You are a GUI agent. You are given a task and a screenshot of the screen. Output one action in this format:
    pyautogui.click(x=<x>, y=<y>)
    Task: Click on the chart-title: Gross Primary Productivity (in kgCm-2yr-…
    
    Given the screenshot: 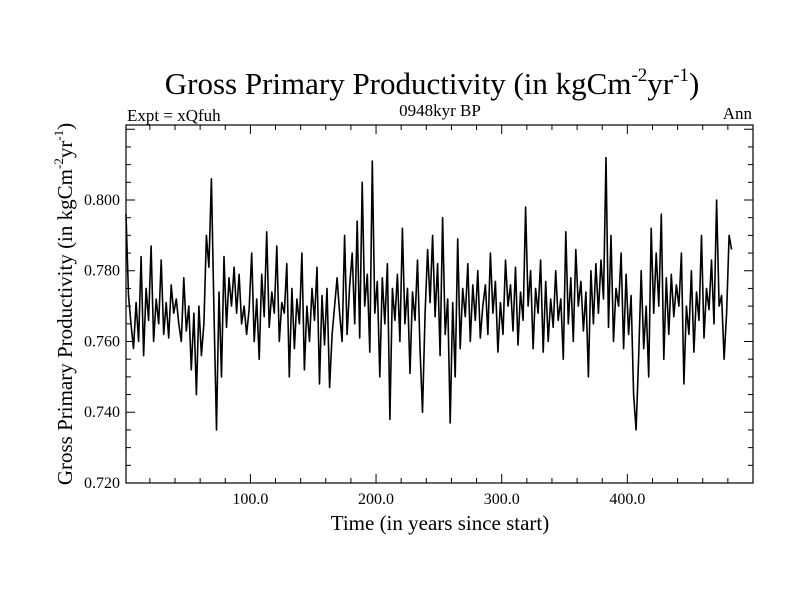 What is the action you would take?
    pyautogui.click(x=432, y=83)
    